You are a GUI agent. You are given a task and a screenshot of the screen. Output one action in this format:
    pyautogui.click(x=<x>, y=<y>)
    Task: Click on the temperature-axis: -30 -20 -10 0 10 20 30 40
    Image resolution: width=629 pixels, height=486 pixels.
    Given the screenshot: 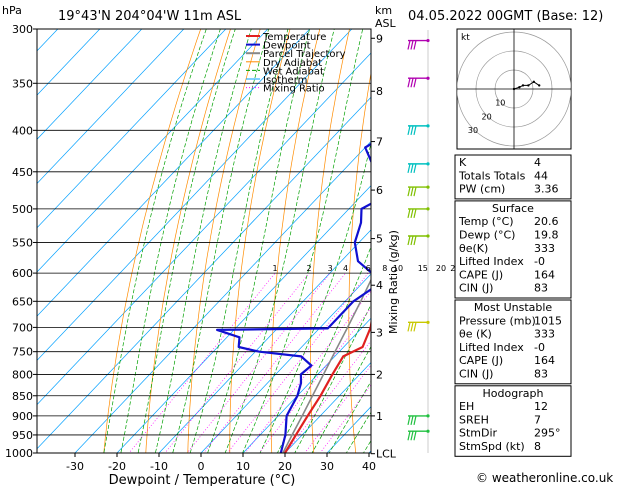 What is the action you would take?
    pyautogui.click(x=221, y=463)
    